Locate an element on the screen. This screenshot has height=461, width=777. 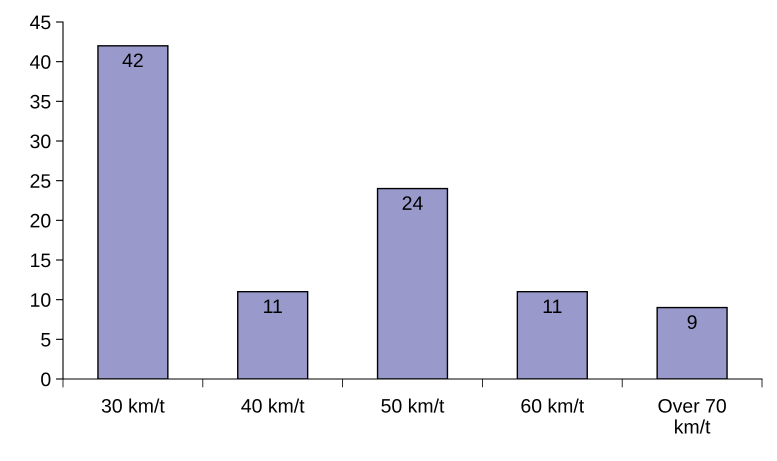
data-label: 42 is located at coordinates (132, 60).